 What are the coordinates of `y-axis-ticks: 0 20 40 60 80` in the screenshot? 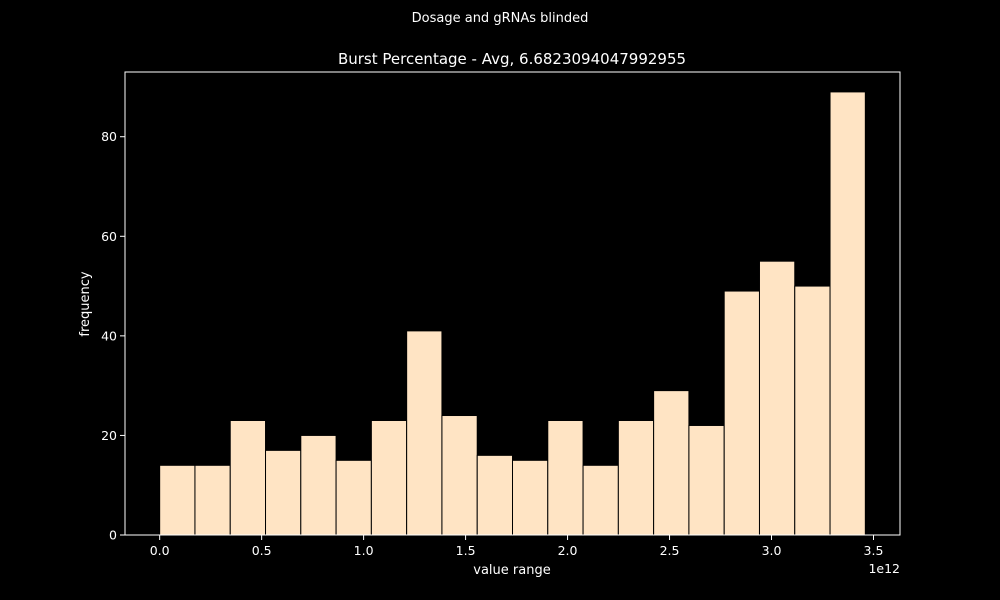 It's located at (113, 336).